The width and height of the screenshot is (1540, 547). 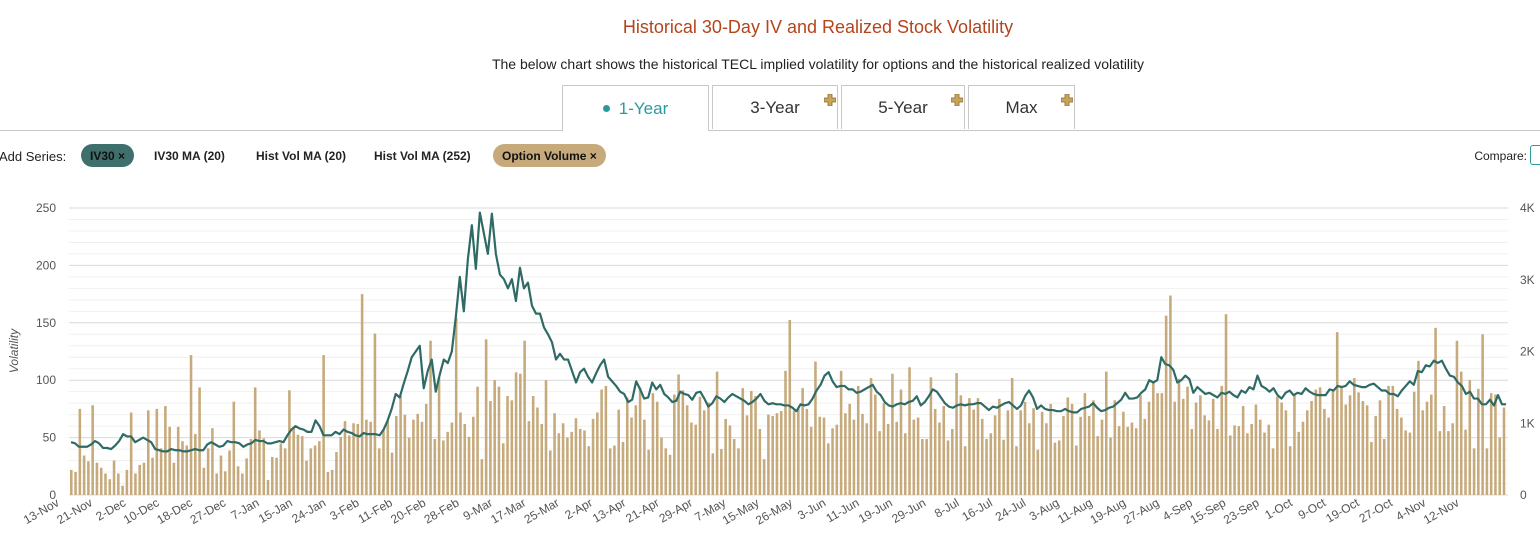 What do you see at coordinates (308, 510) in the screenshot?
I see `x-tick-label: 24-Jan` at bounding box center [308, 510].